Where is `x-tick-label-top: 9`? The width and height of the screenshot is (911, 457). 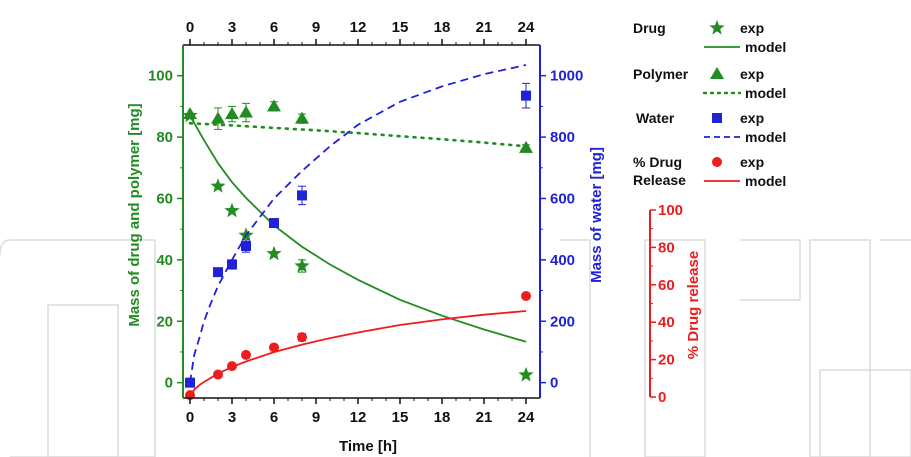
x-tick-label-top: 9 is located at coordinates (316, 27).